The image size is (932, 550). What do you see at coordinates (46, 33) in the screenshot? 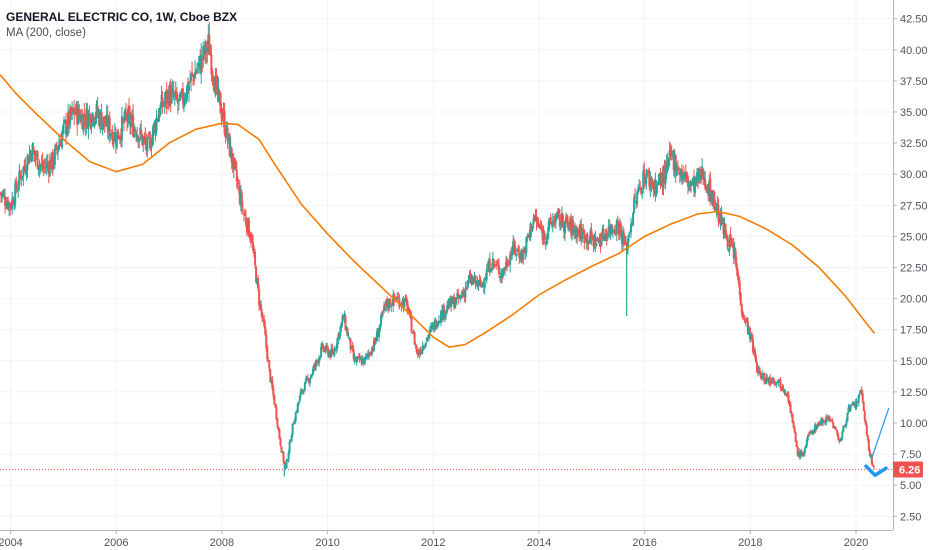
I see `indicator-label: MA (200, close)` at bounding box center [46, 33].